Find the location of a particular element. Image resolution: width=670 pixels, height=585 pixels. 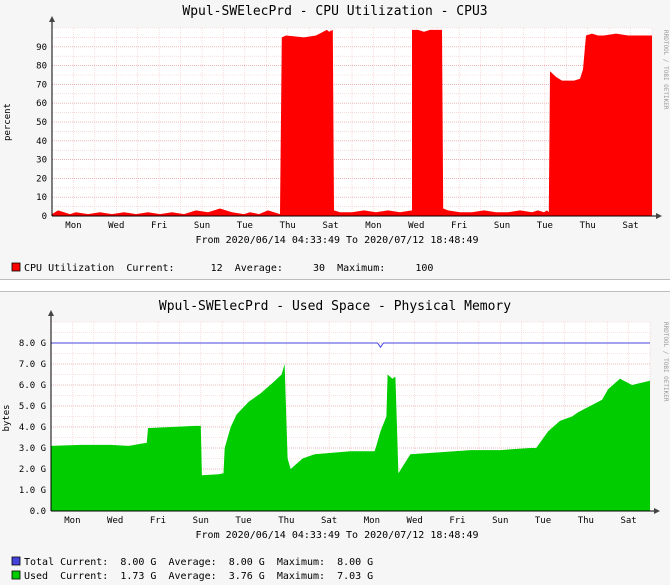

panel-divider is located at coordinates (335, 285).